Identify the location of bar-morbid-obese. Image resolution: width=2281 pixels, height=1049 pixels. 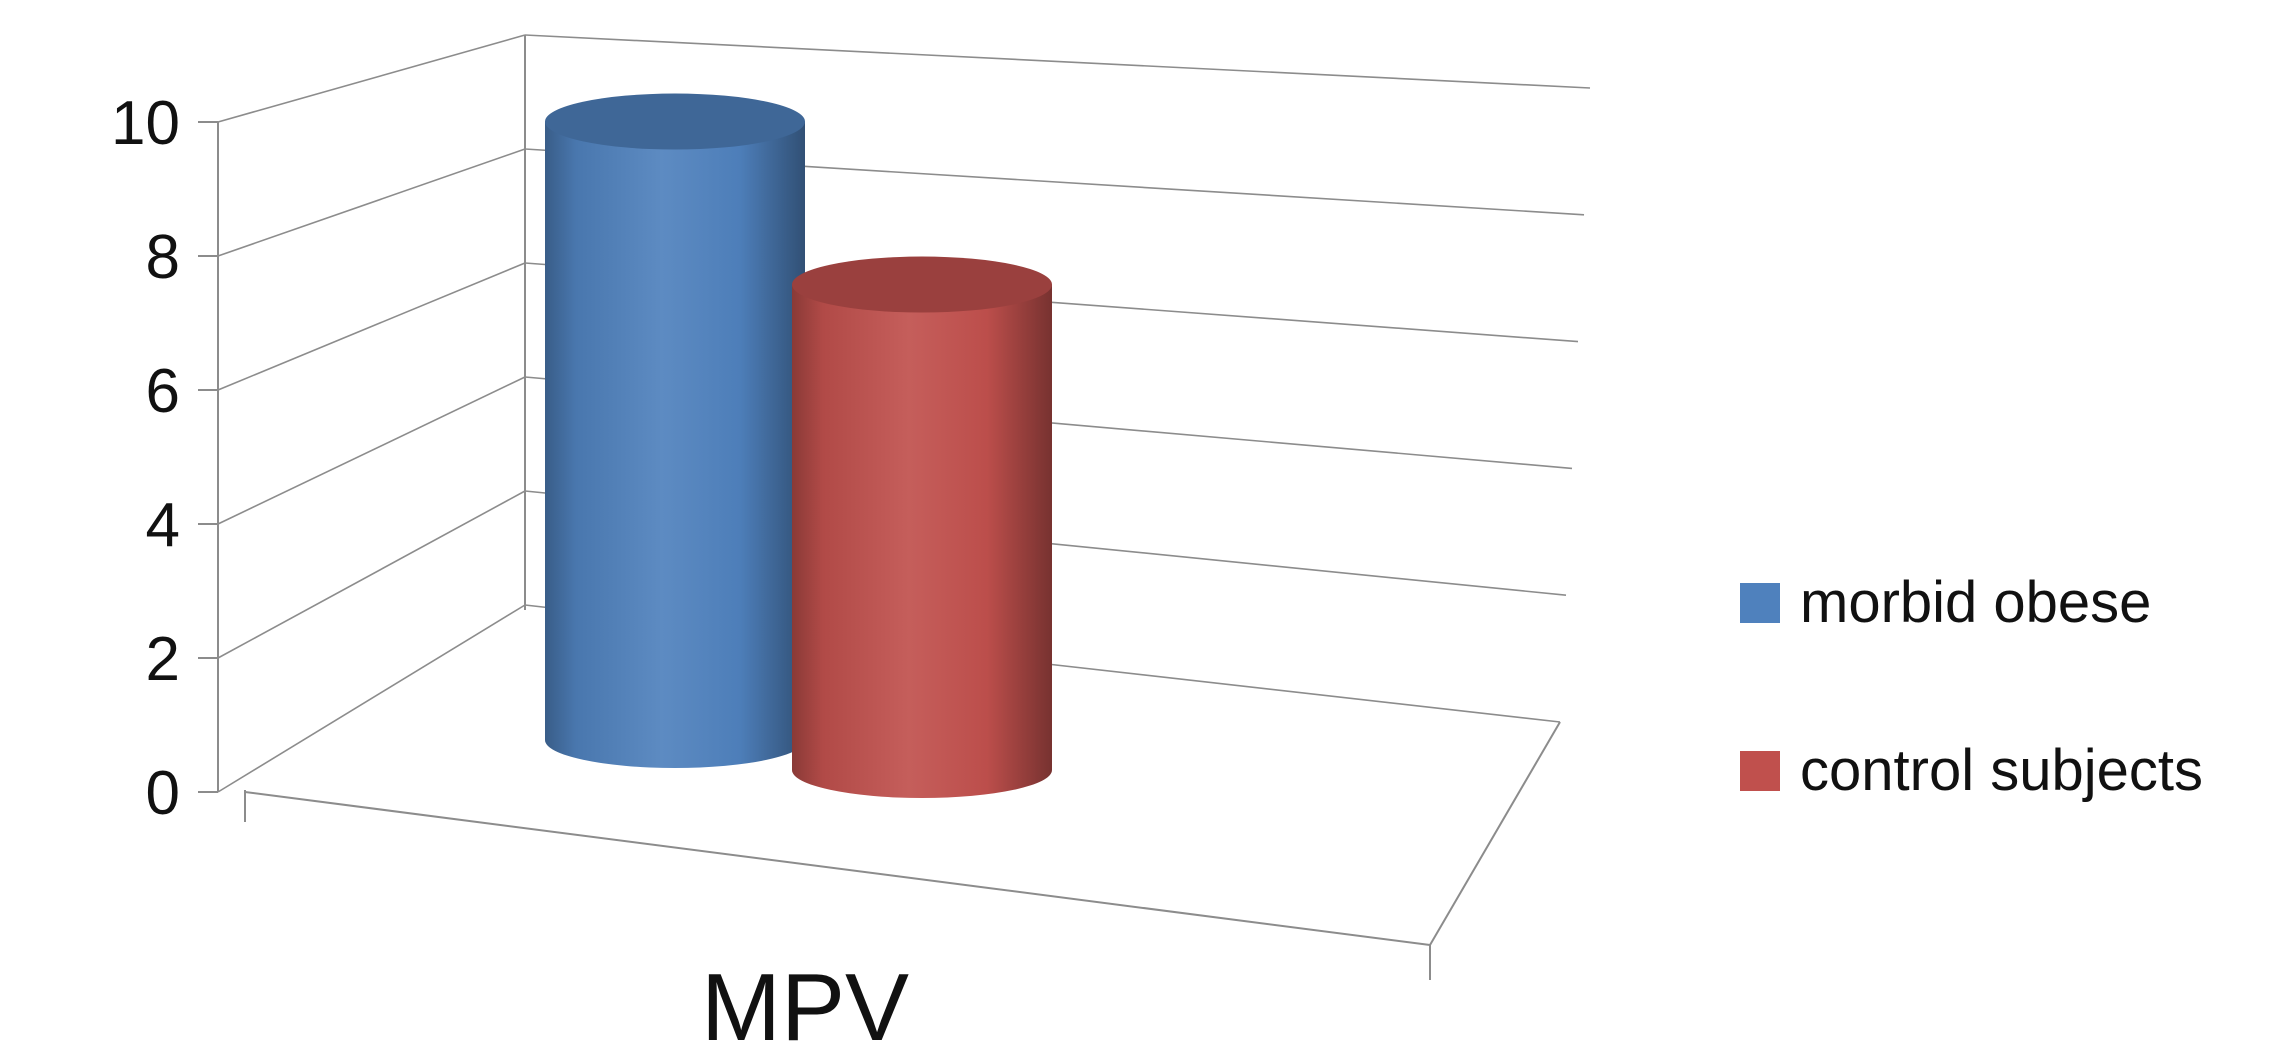
(675, 431).